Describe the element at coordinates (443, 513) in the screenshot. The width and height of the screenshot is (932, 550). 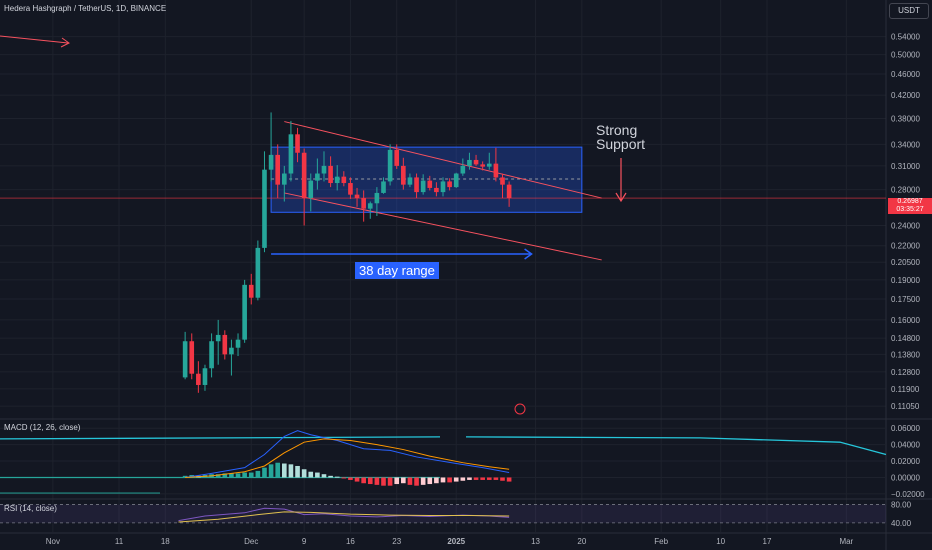
I see `rsi-band` at that location.